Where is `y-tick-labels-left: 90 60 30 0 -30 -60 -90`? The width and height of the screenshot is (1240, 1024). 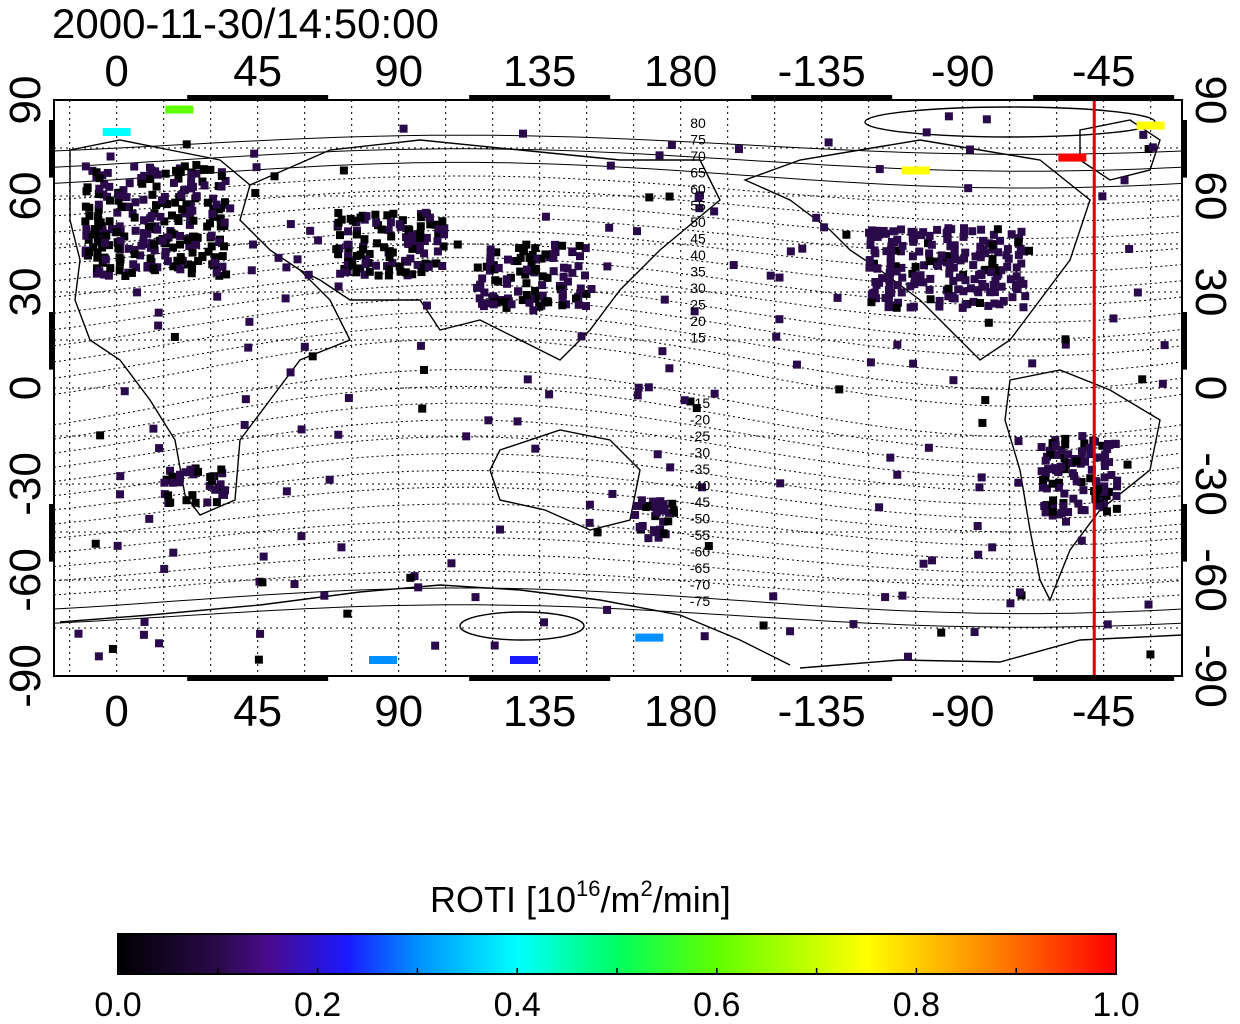
y-tick-labels-left: 90 60 30 0 -30 -60 -90 is located at coordinates (25, 392).